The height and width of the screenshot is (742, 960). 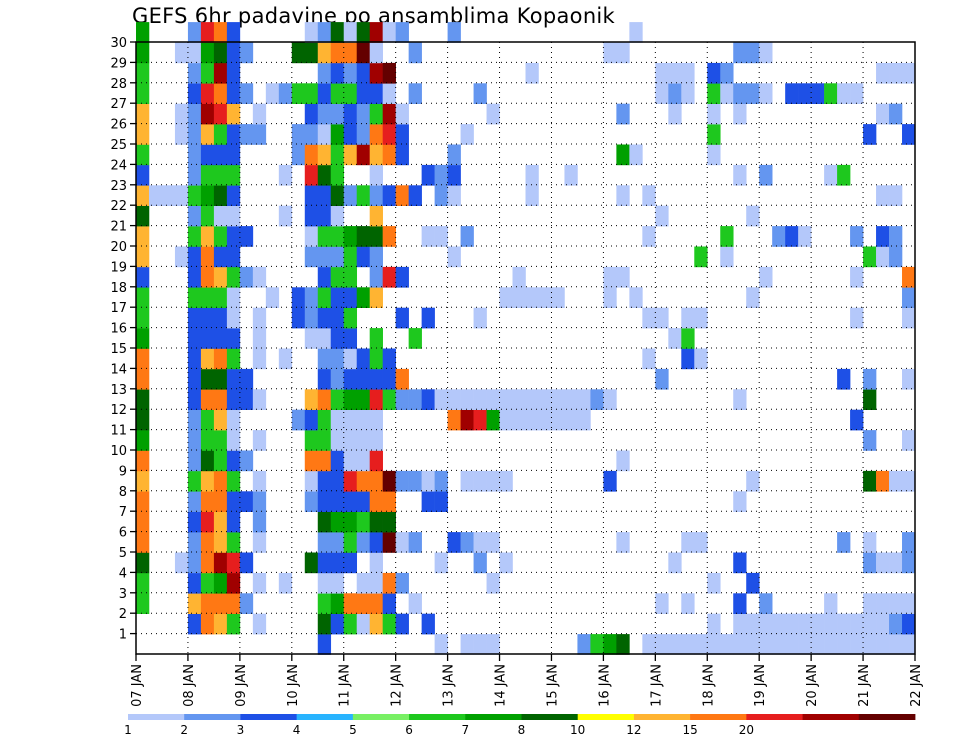 What do you see at coordinates (553, 685) in the screenshot?
I see `x-tick-label: 15 JAN` at bounding box center [553, 685].